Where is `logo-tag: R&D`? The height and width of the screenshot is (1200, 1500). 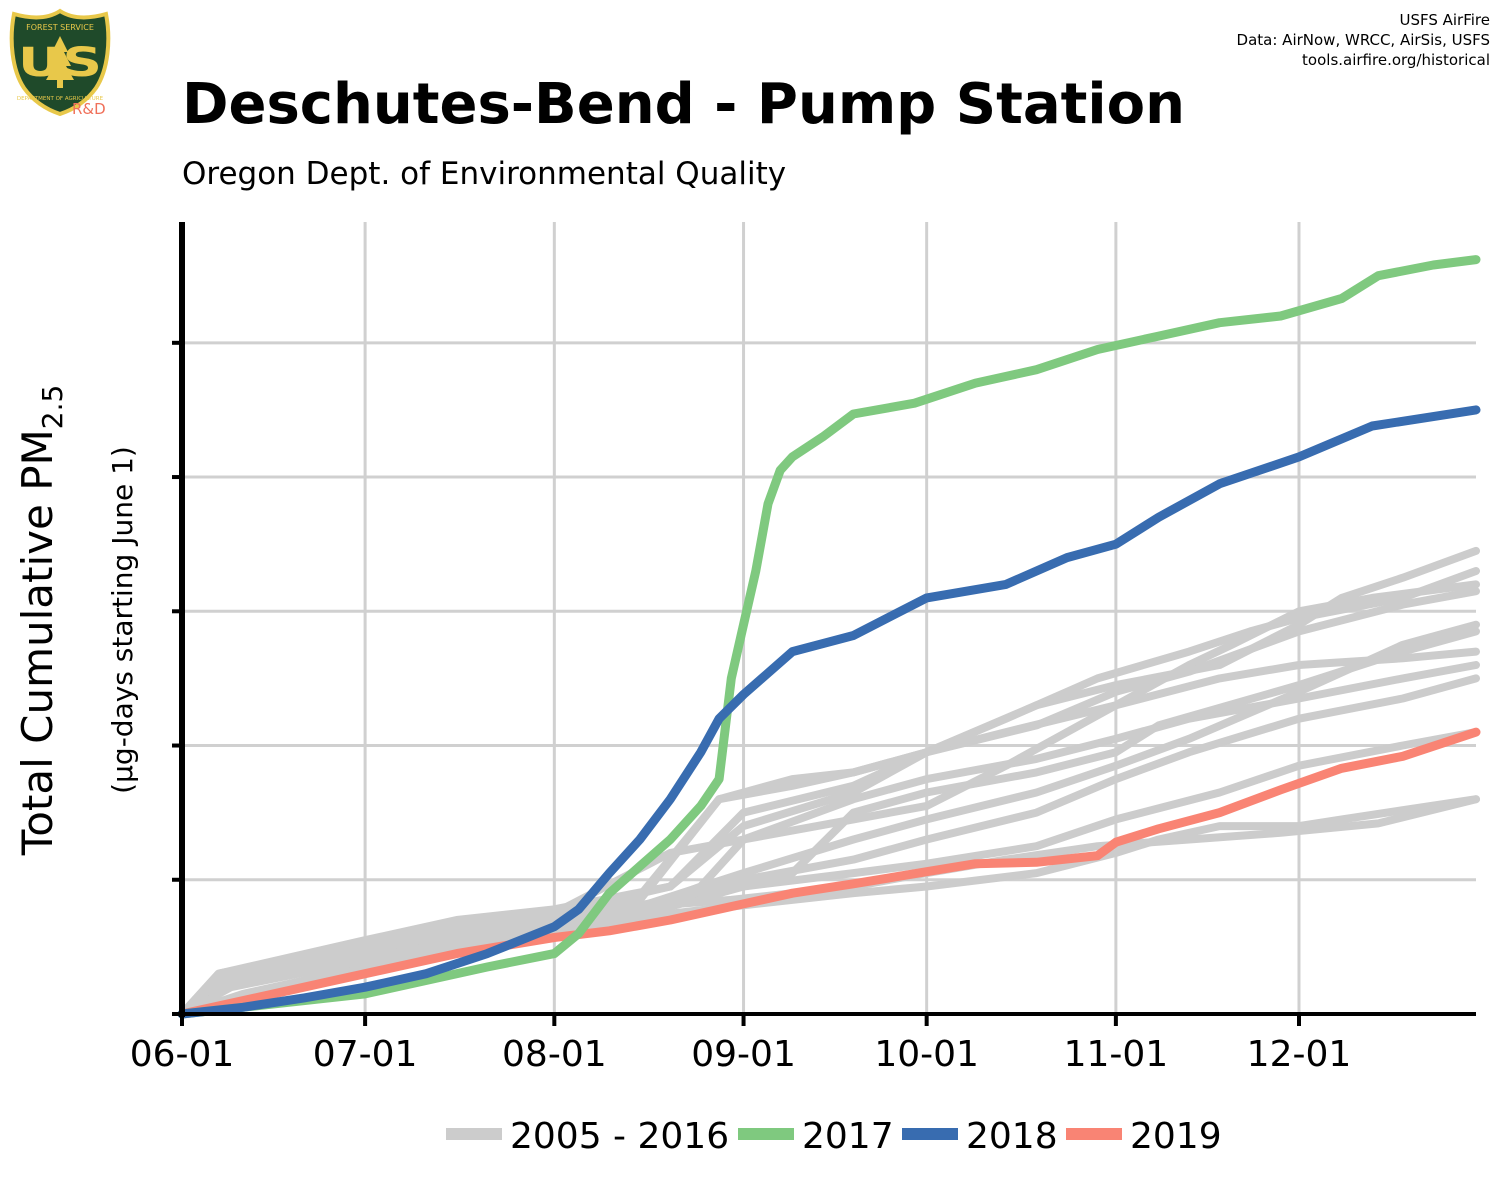
logo-tag: R&D is located at coordinates (89, 109).